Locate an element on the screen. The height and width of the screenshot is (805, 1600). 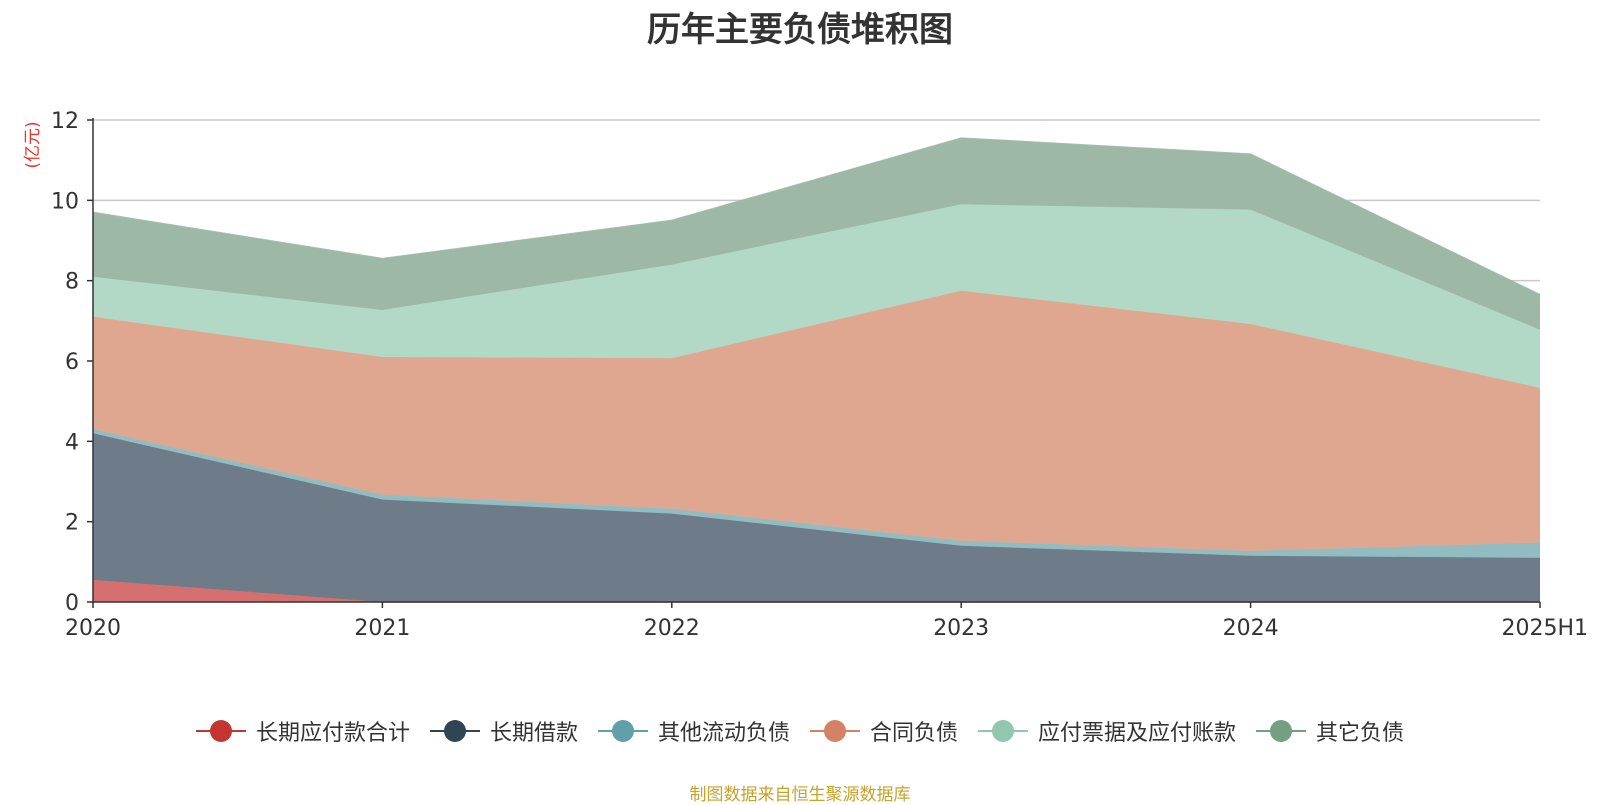
legend-label-2: 其他流动负债 is located at coordinates (723, 733).